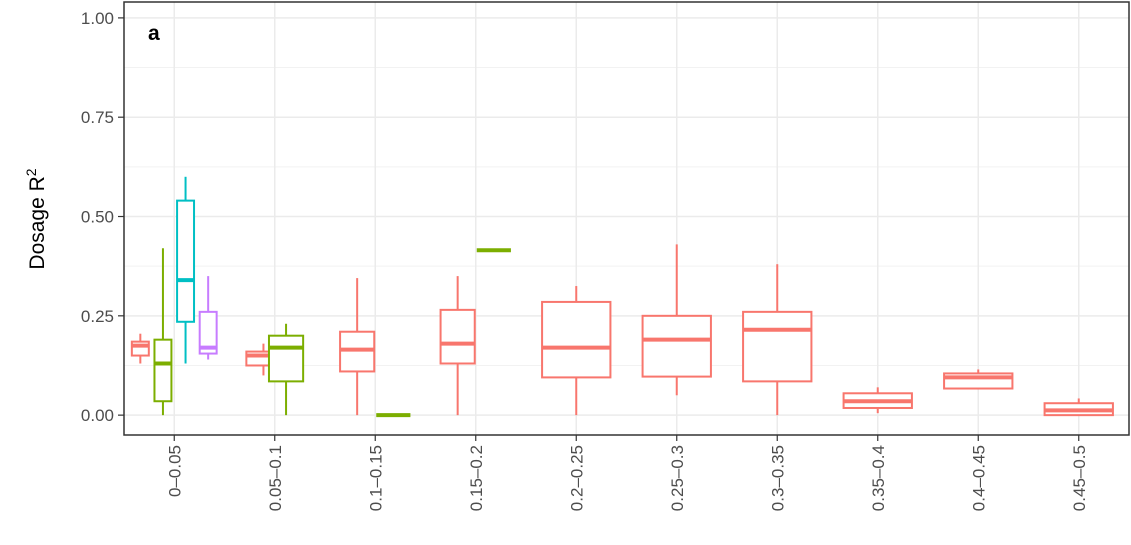 This screenshot has width=1131, height=545. Describe the element at coordinates (97, 18) in the screenshot. I see `y-tick-label: 1.00` at that location.